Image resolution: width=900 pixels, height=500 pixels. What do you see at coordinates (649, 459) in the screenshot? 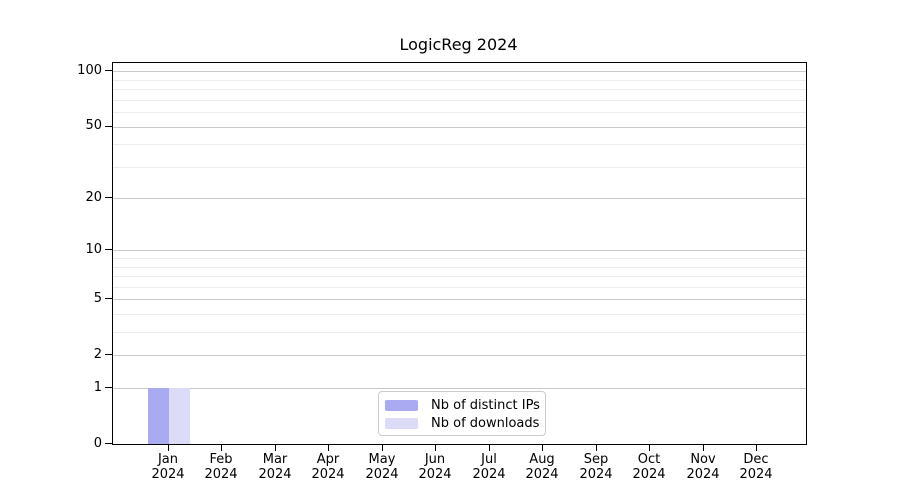
I see `x-axis-tick-label-month: Oct` at bounding box center [649, 459].